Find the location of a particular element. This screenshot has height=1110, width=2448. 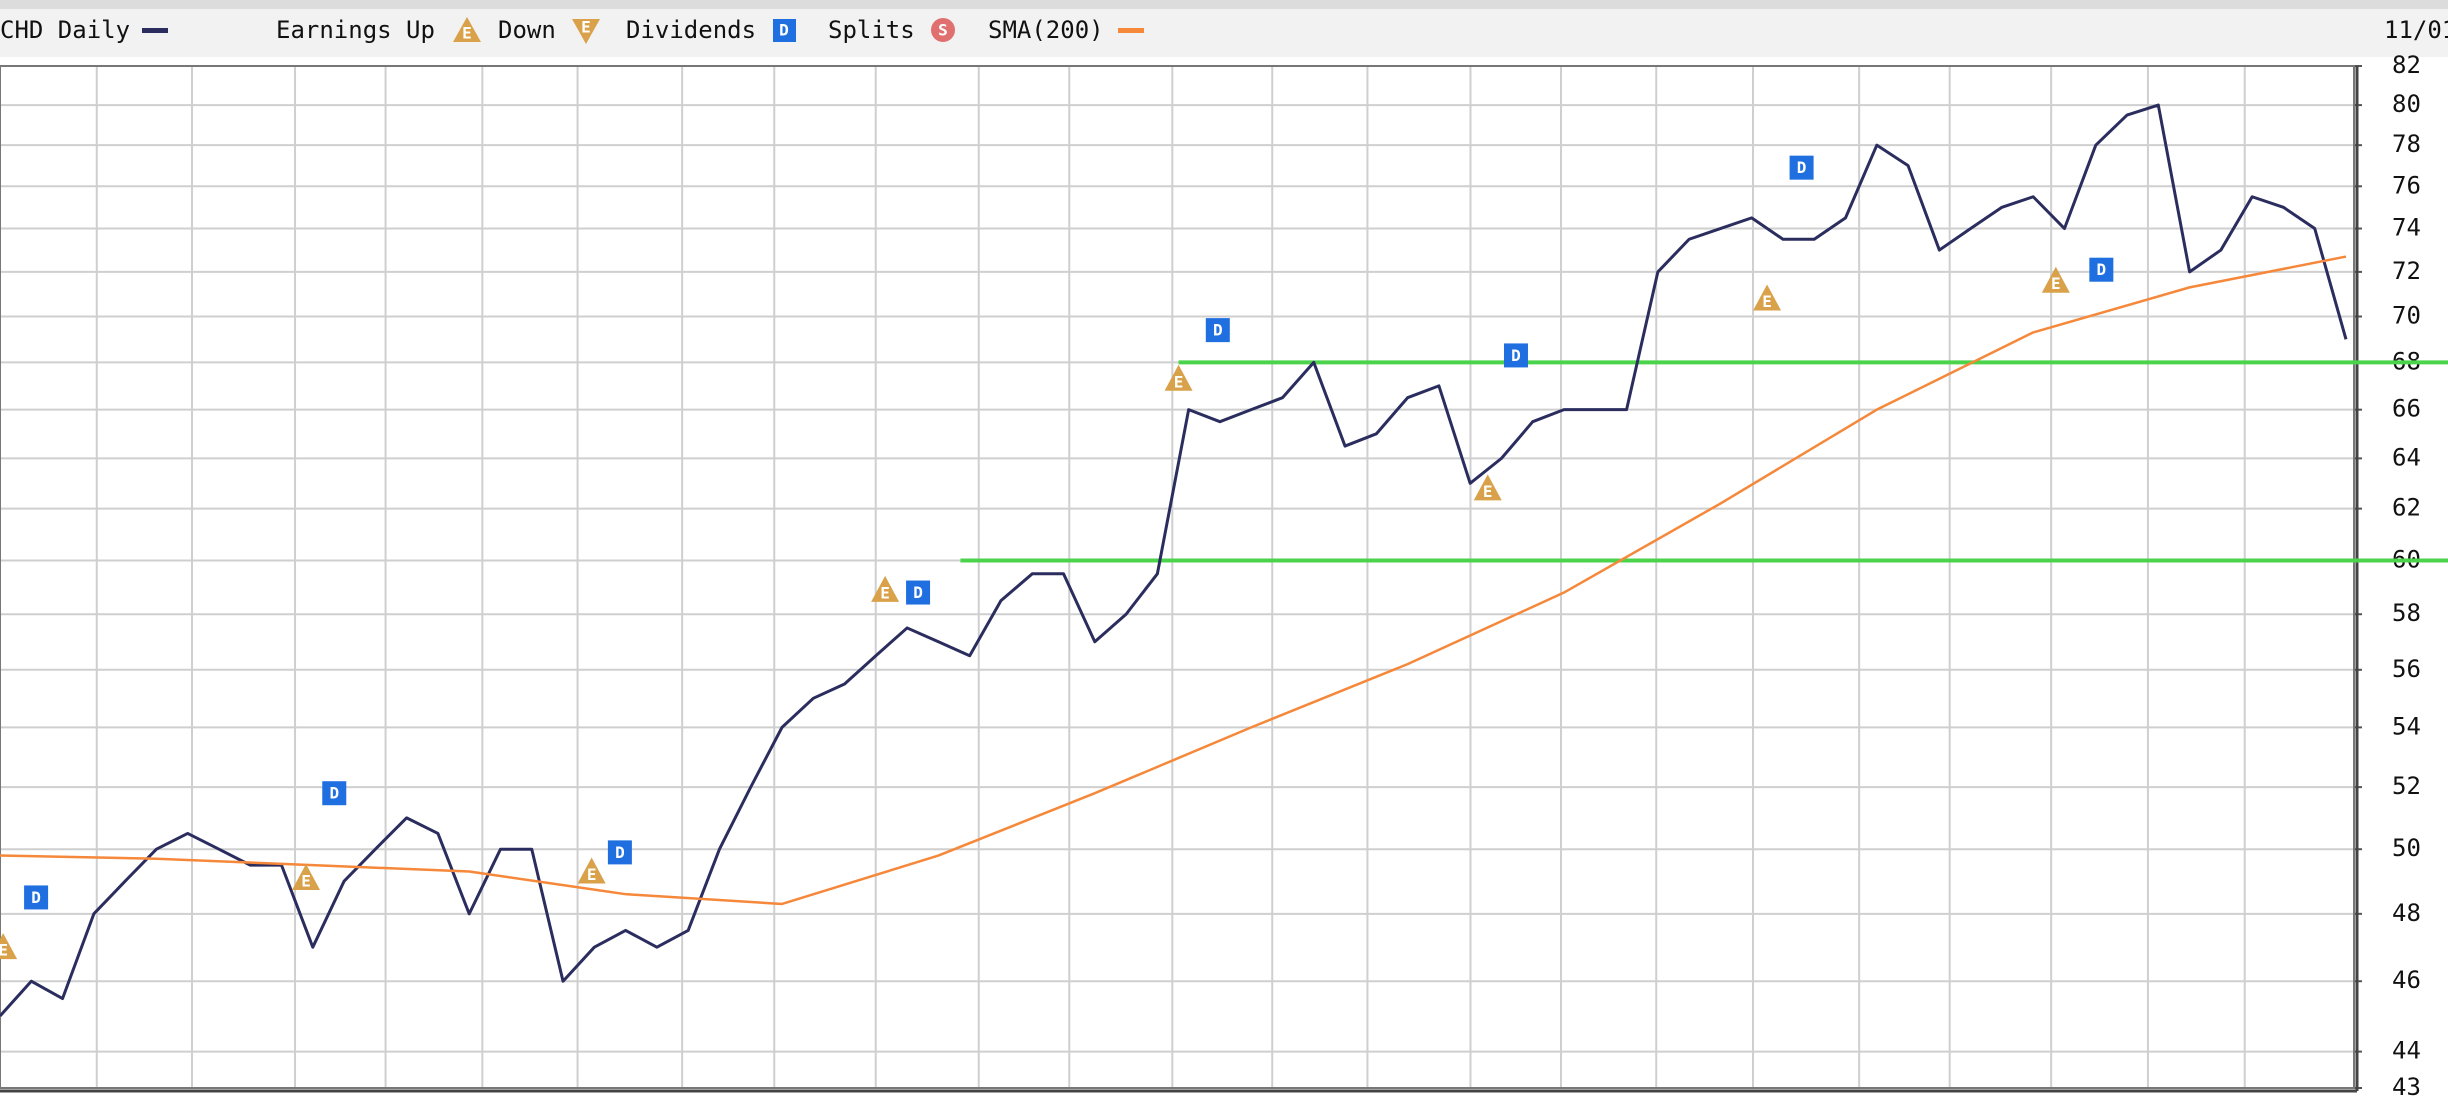

legend-up-icon is located at coordinates (467, 29).